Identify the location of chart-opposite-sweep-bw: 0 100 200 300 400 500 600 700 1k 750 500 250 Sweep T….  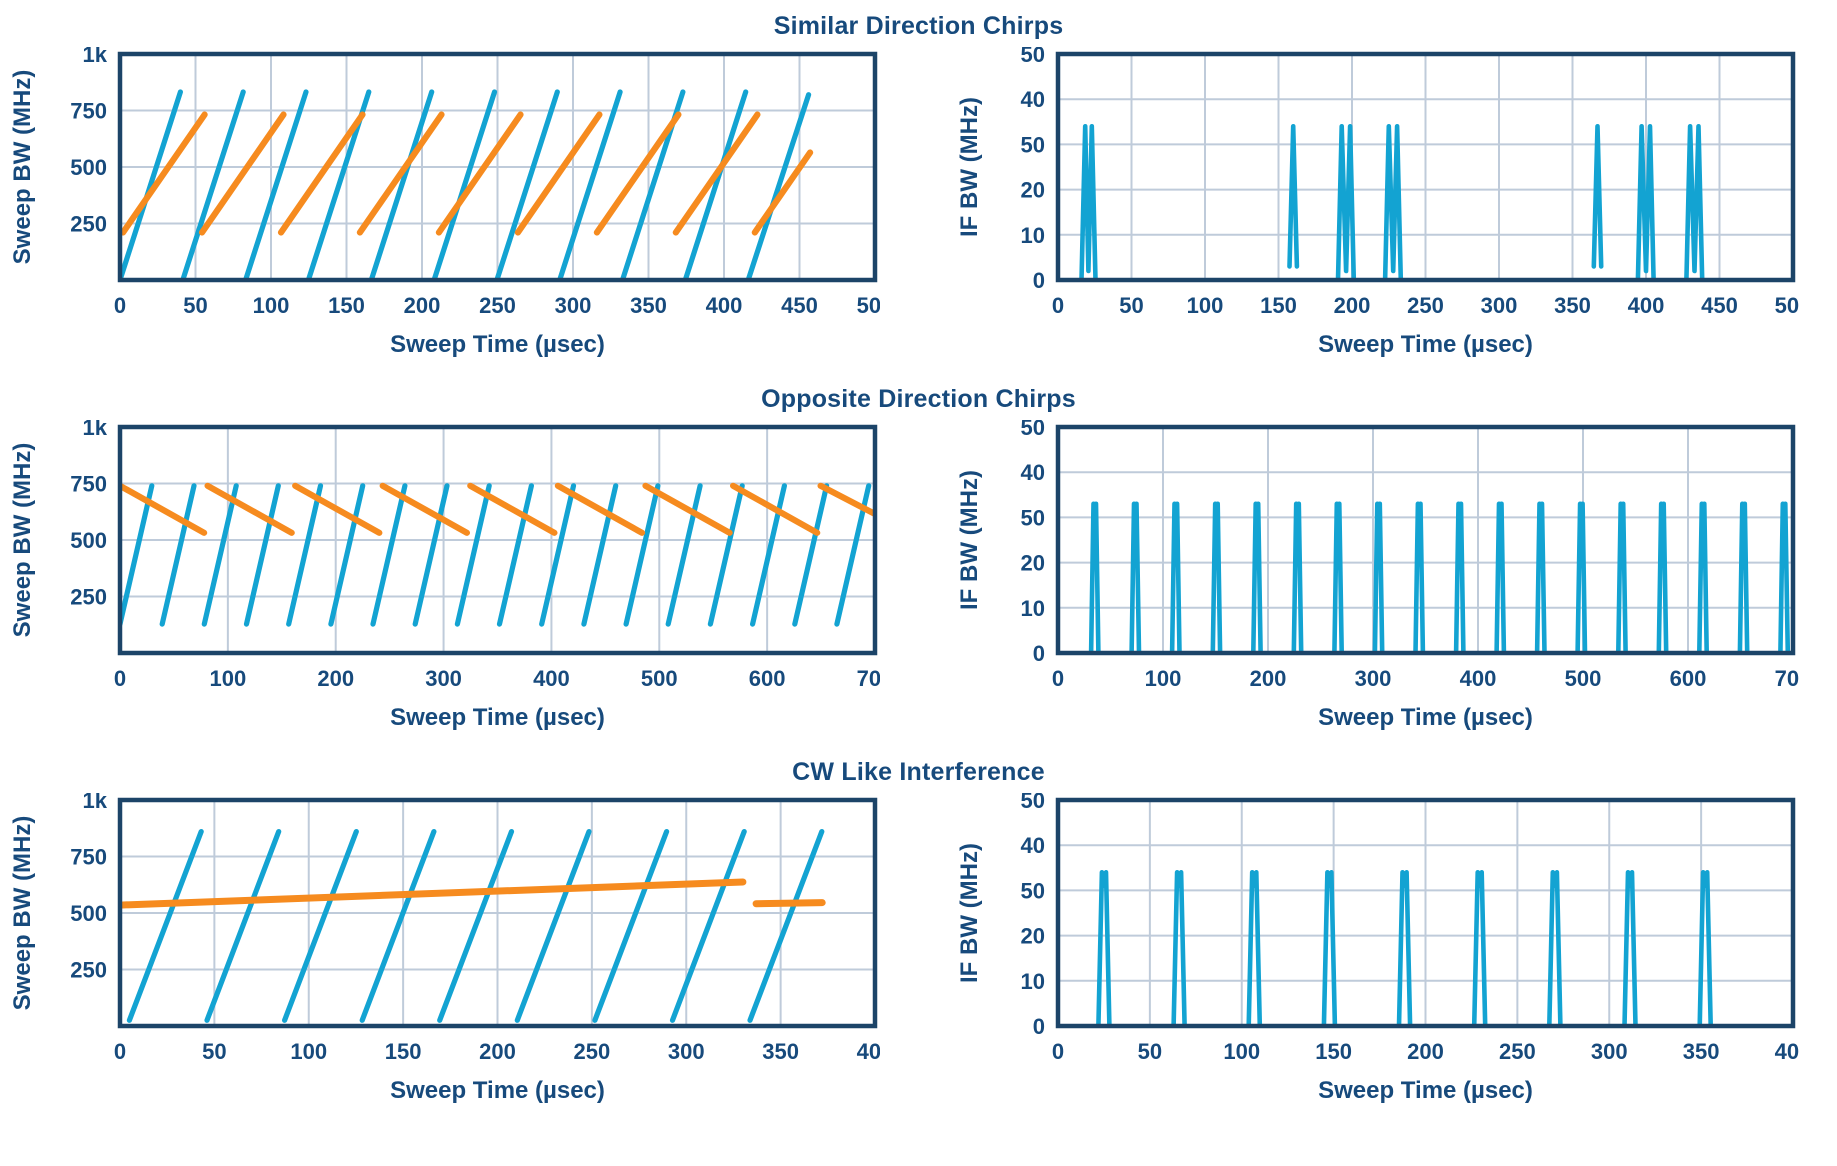
(440, 580).